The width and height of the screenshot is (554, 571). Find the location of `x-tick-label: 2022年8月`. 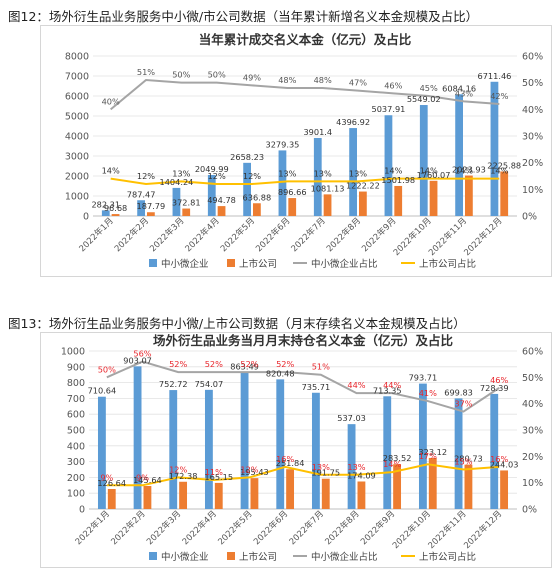

x-tick-label: 2022年8月 is located at coordinates (342, 527).